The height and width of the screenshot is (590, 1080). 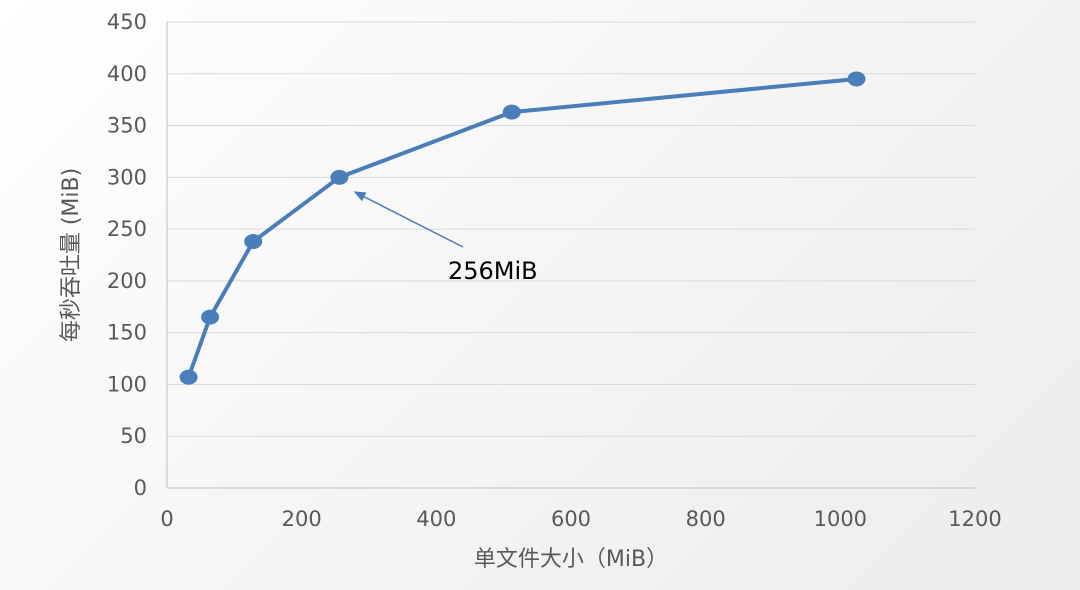 I want to click on x-tick-label: 800, so click(x=706, y=519).